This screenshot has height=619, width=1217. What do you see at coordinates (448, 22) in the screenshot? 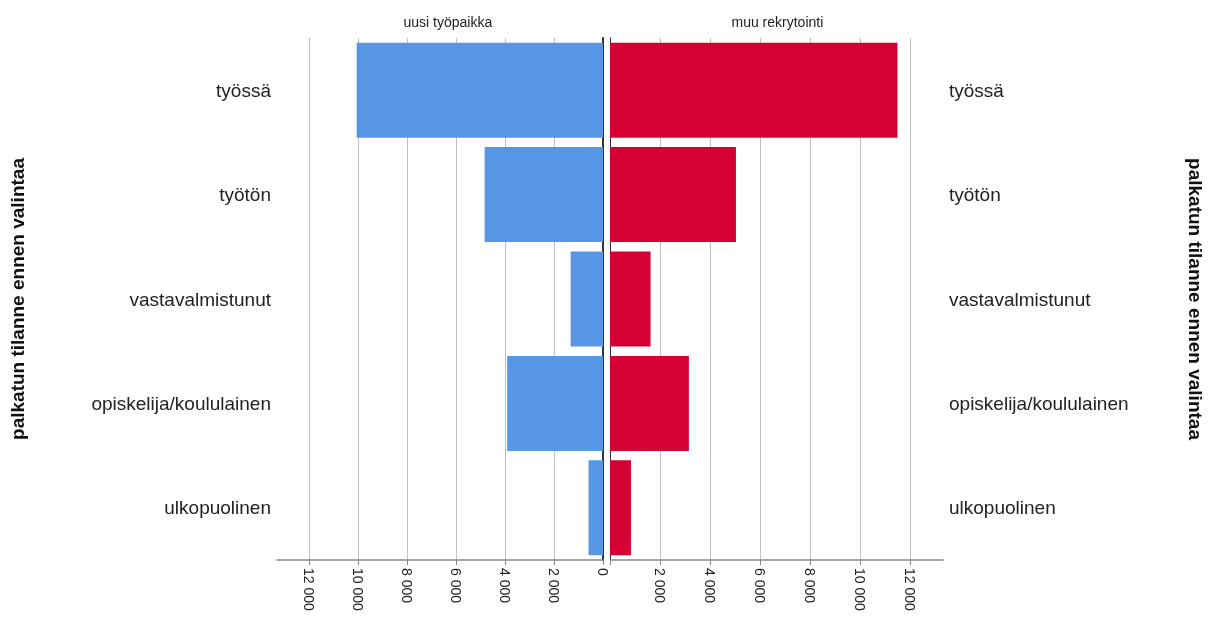
I see `chart-title: uusi työpaikka` at bounding box center [448, 22].